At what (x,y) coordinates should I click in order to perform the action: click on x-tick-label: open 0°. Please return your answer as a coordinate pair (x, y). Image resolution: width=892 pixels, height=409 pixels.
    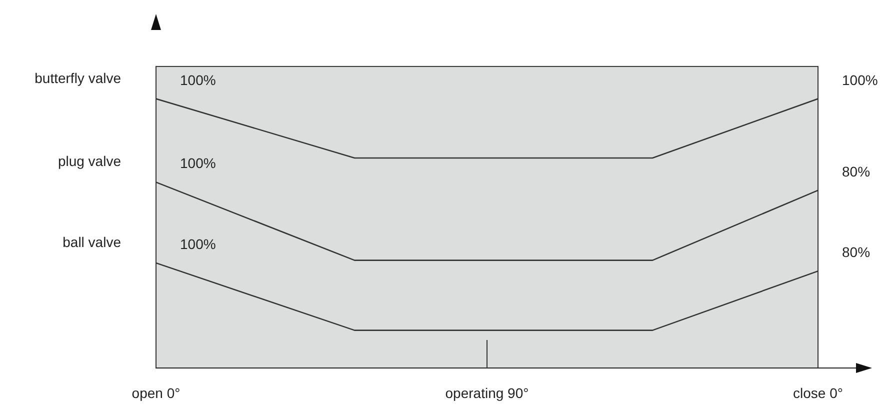
    Looking at the image, I should click on (156, 393).